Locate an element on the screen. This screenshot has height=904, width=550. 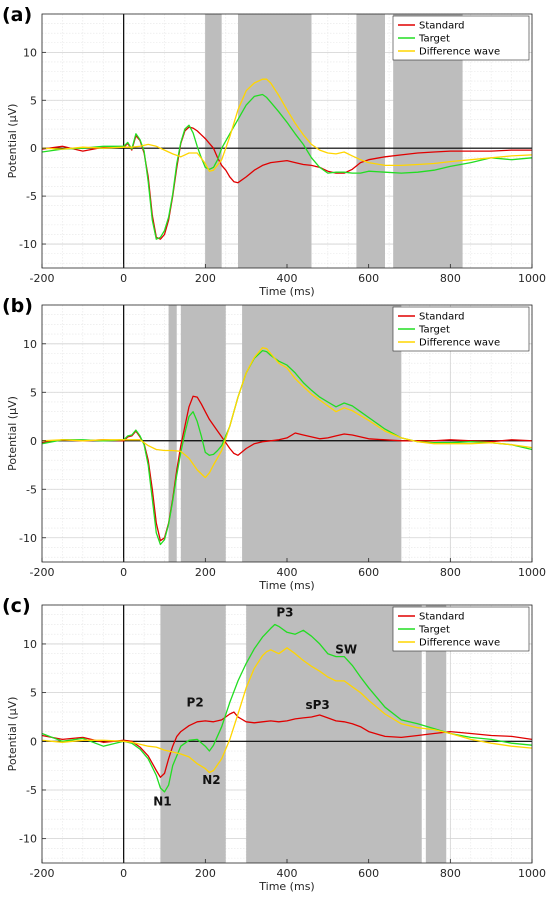
panel-label: (c) is located at coordinates (16, 606).